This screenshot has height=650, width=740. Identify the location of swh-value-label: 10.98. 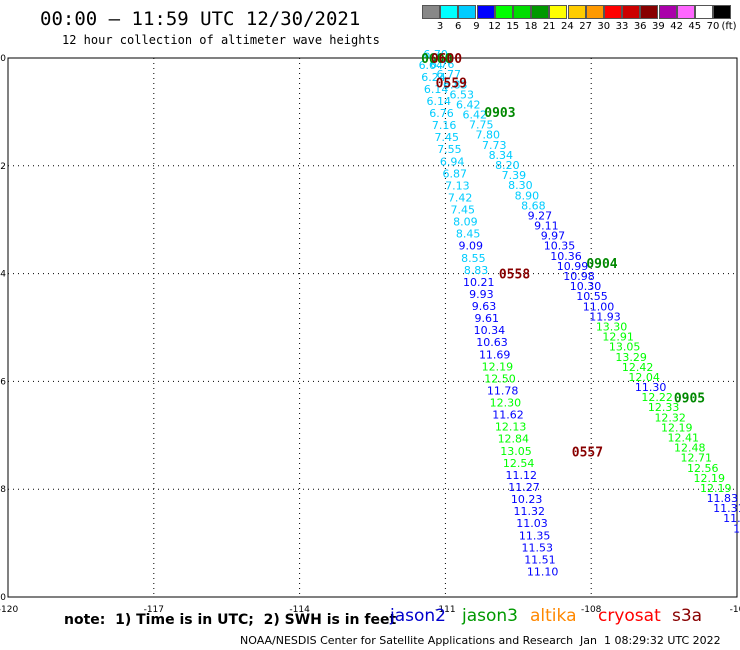
(579, 276).